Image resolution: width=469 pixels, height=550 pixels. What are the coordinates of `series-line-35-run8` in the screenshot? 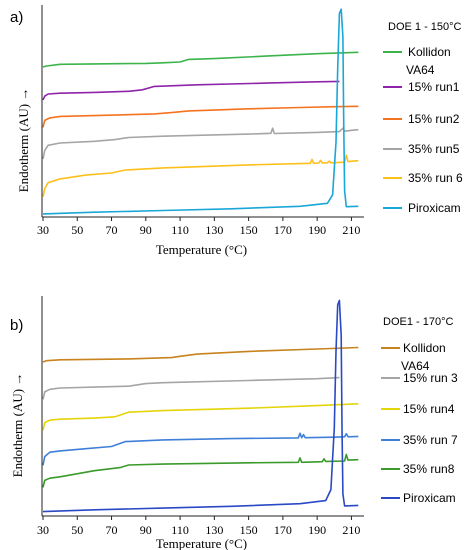 It's located at (200, 470).